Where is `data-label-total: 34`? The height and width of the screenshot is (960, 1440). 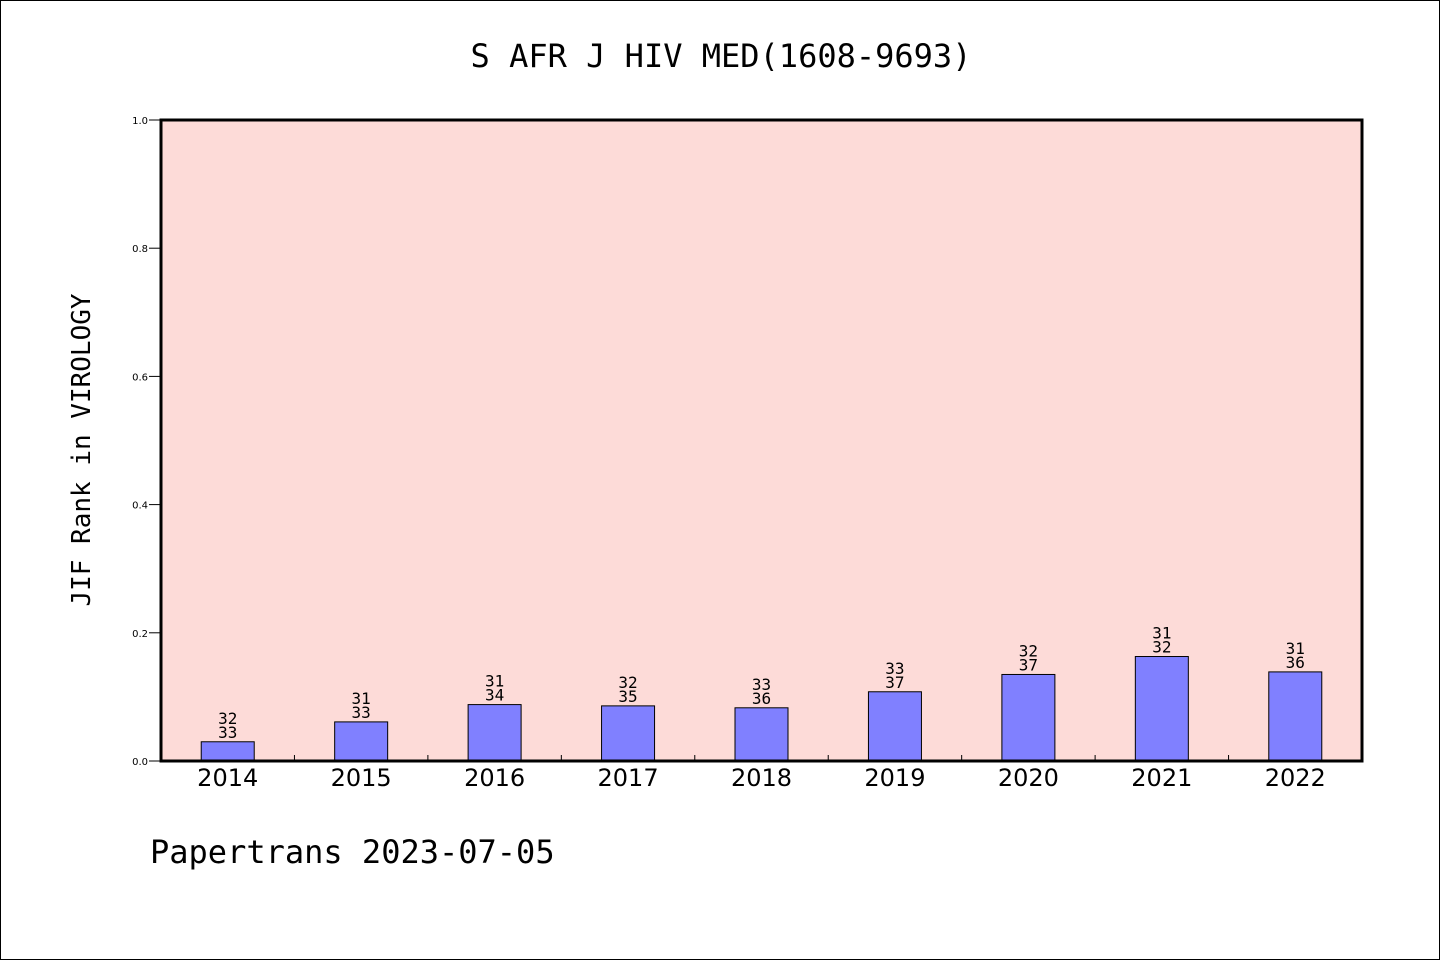
data-label-total: 34 is located at coordinates (494, 695).